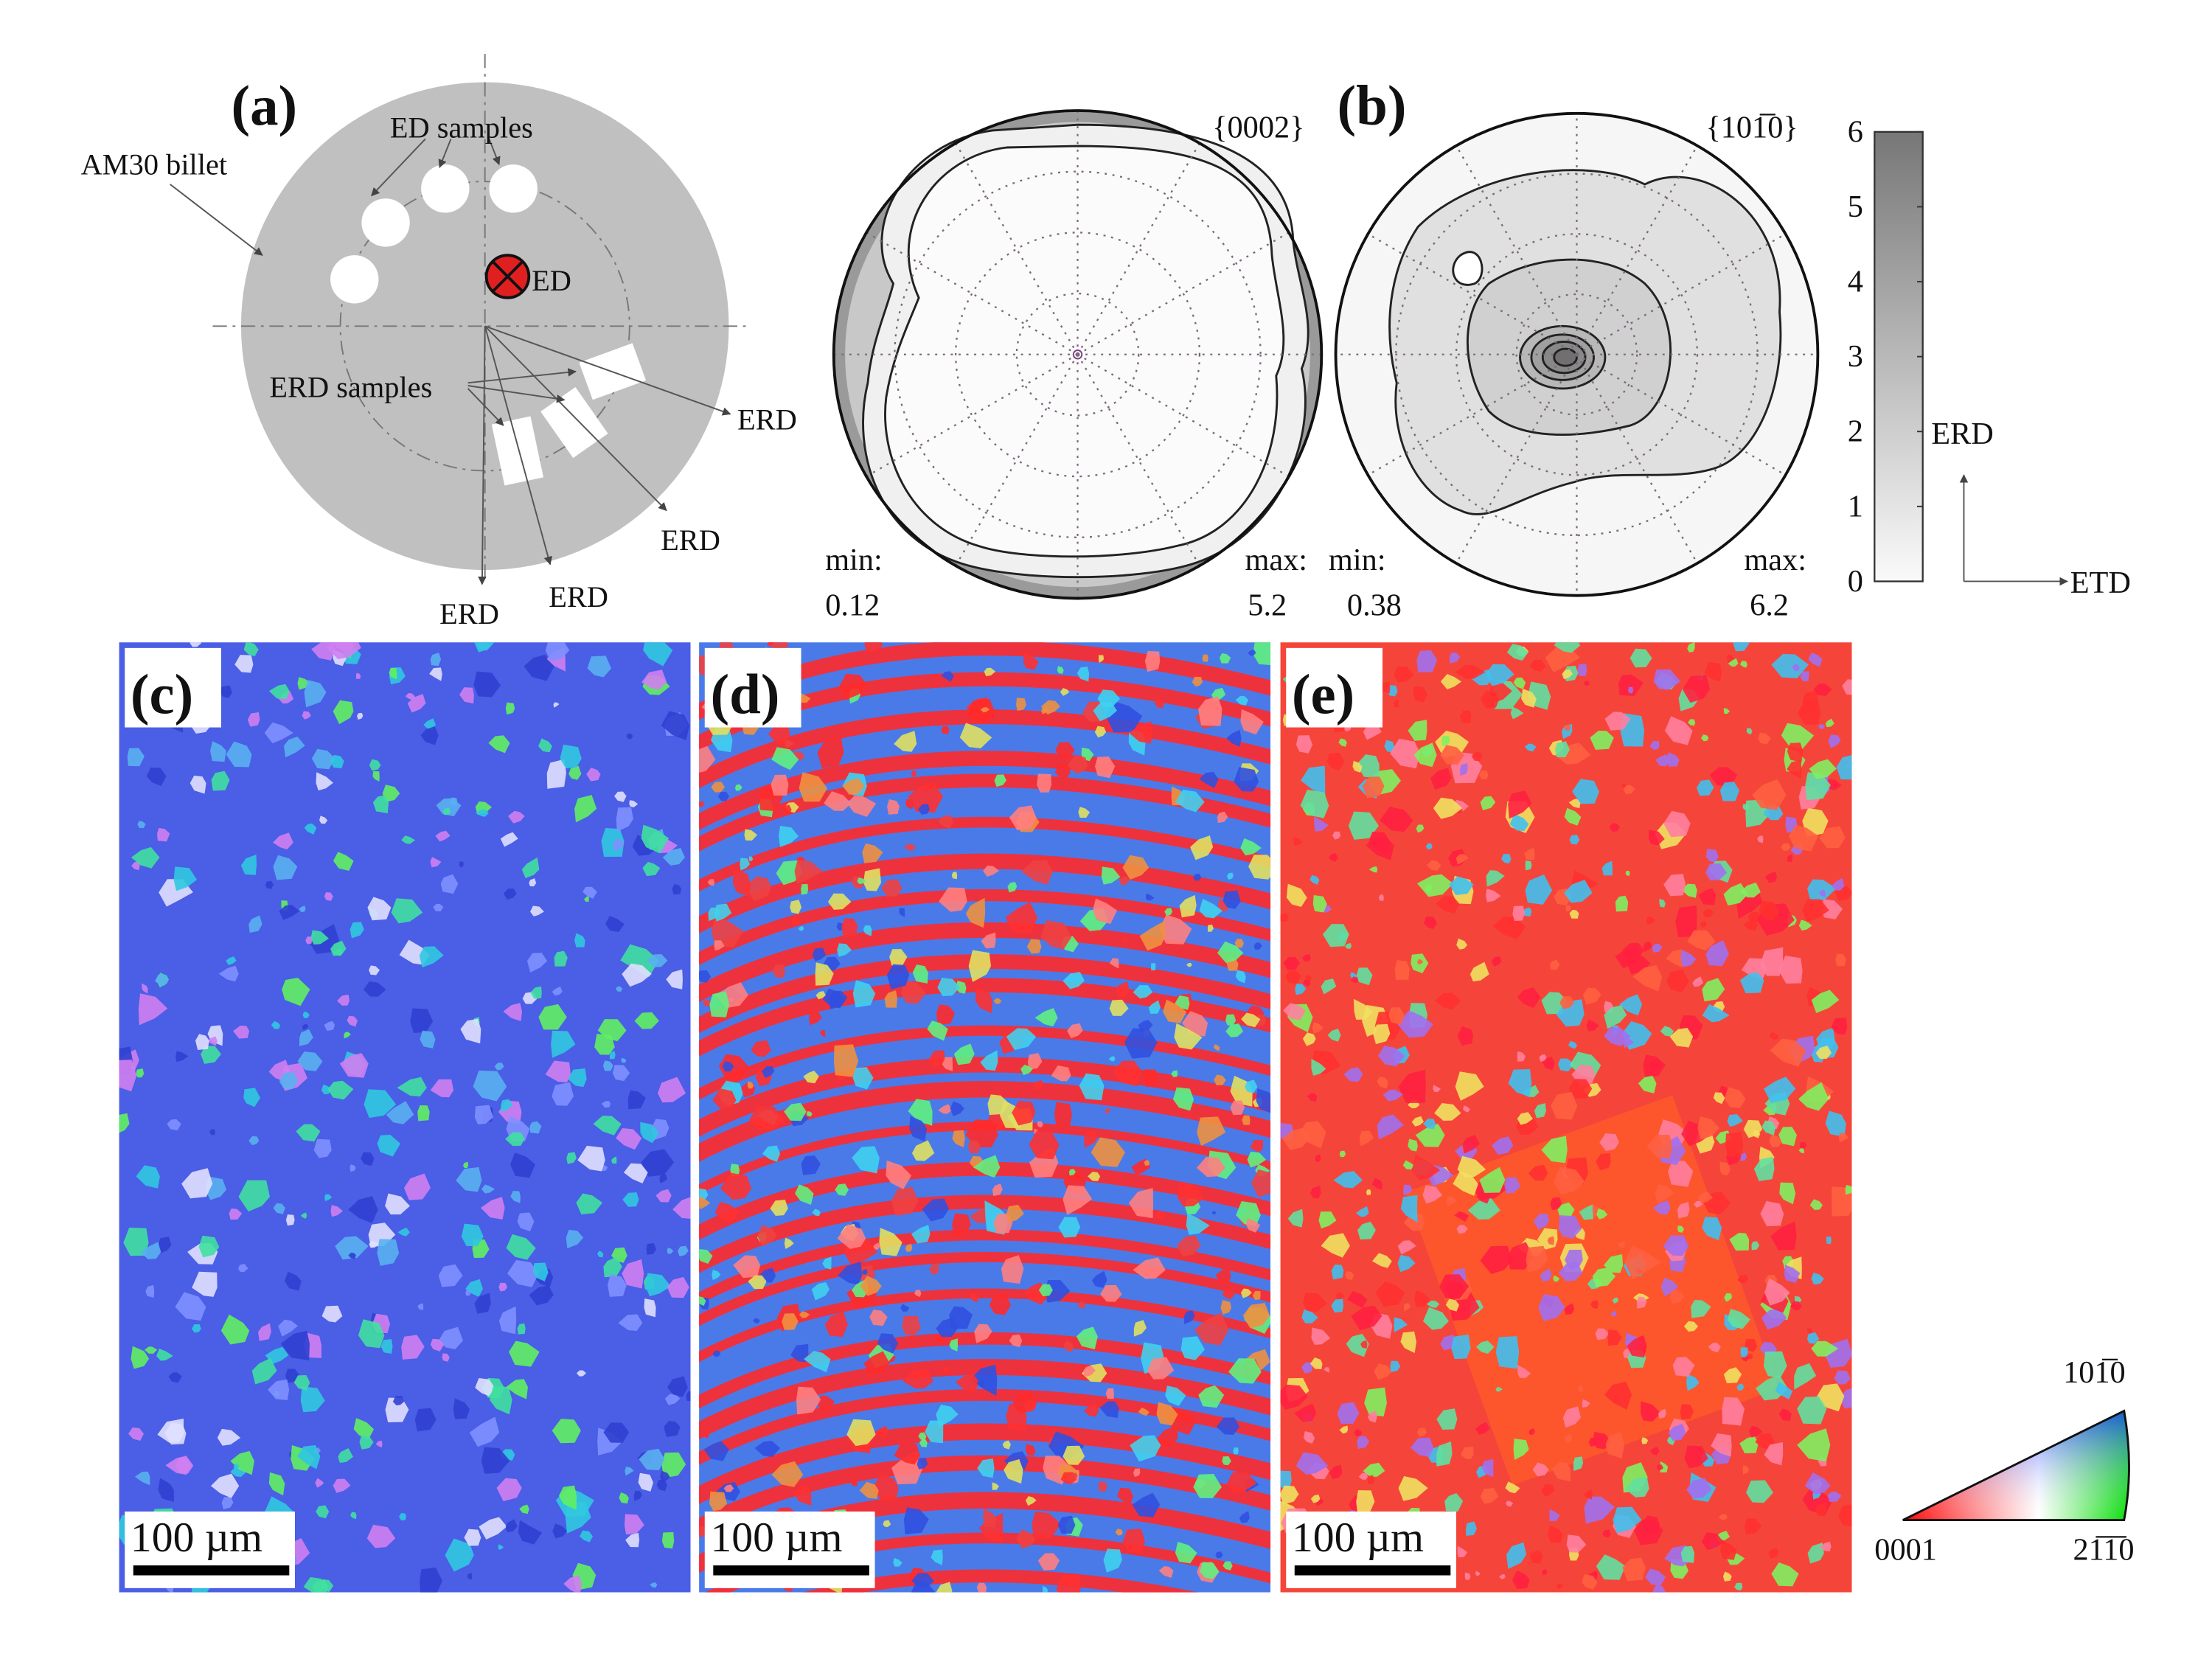 The width and height of the screenshot is (2212, 1659). Describe the element at coordinates (264, 105) in the screenshot. I see `panel-label: (a)` at that location.